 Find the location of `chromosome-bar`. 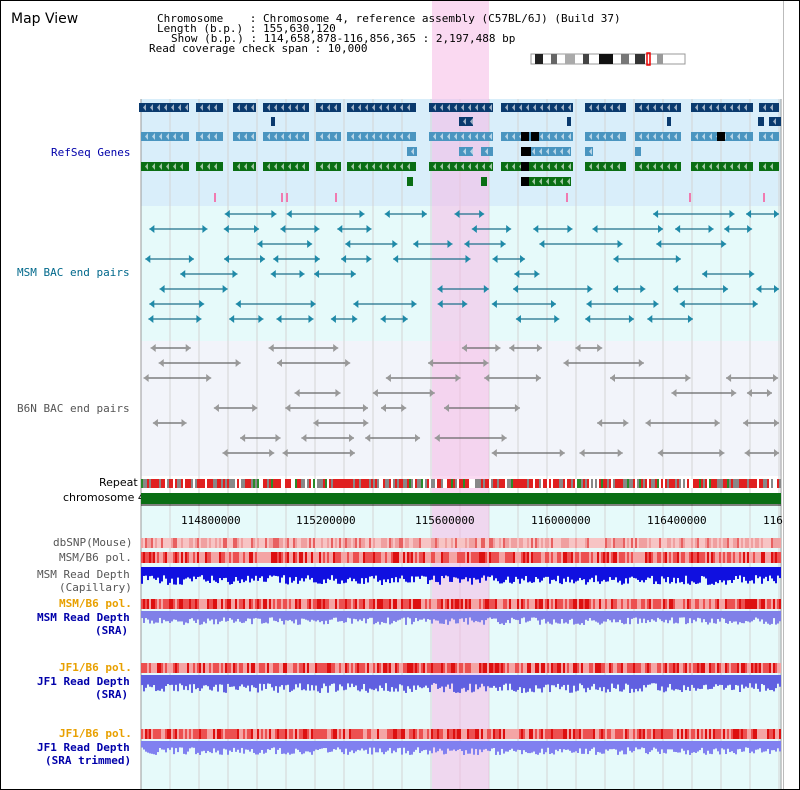

chromosome-bar is located at coordinates (461, 498).